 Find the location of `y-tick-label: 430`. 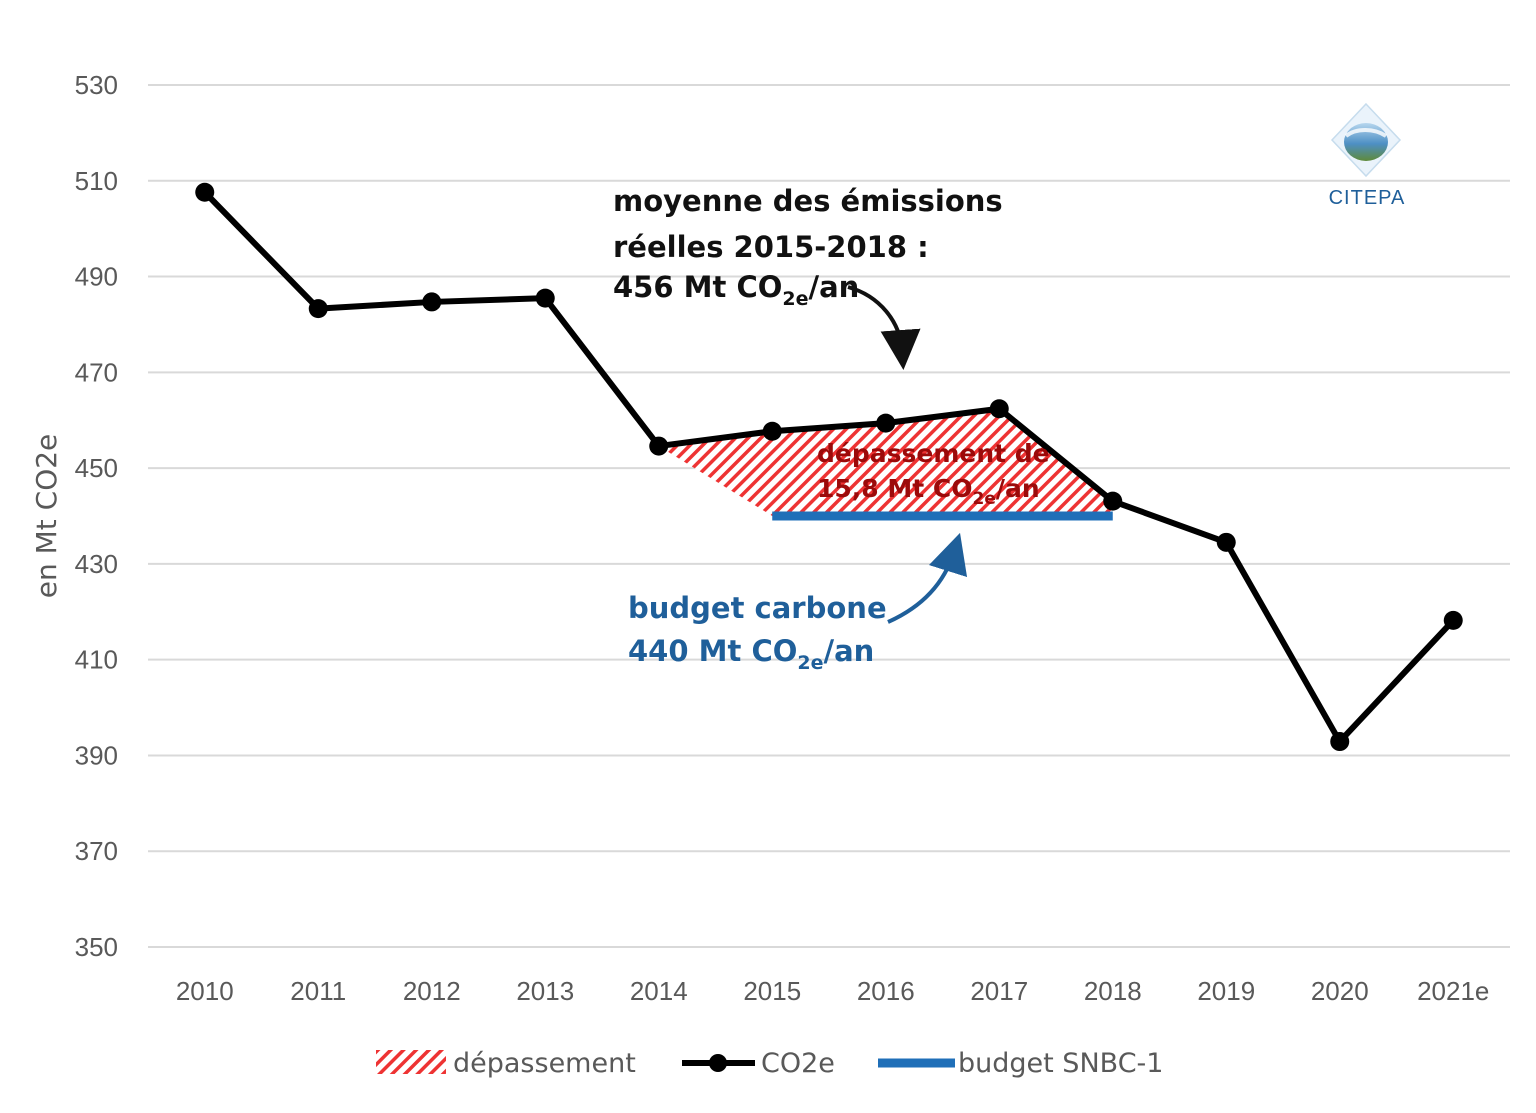

y-tick-label: 430 is located at coordinates (96, 564).